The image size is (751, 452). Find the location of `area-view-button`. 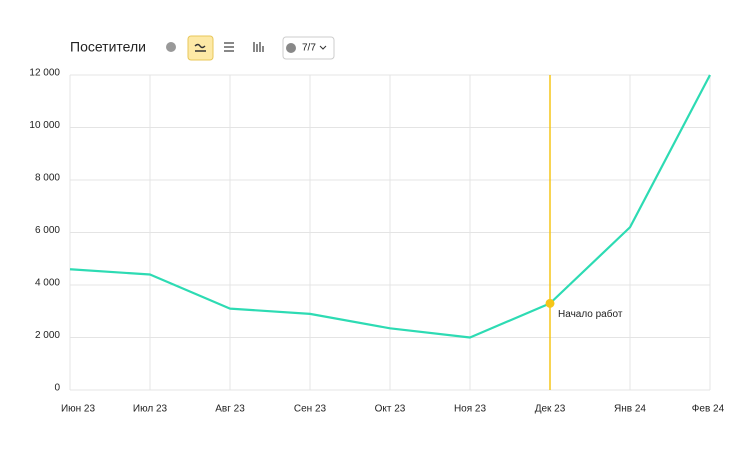

area-view-button is located at coordinates (229, 47).